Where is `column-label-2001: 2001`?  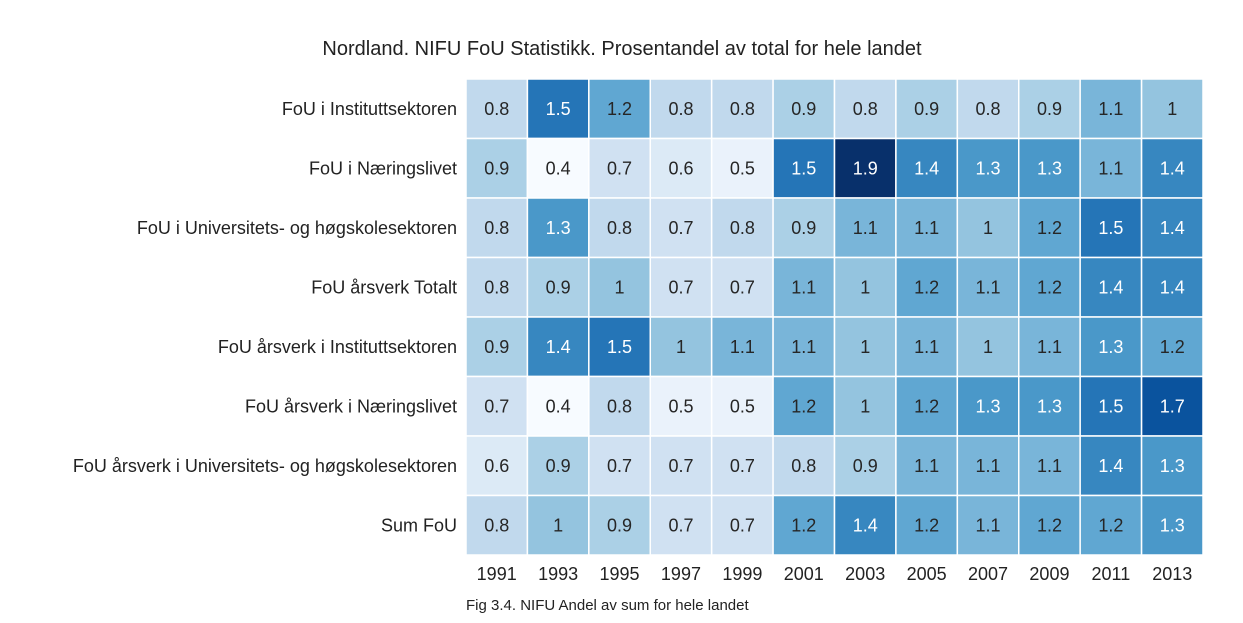
column-label-2001: 2001 is located at coordinates (804, 574).